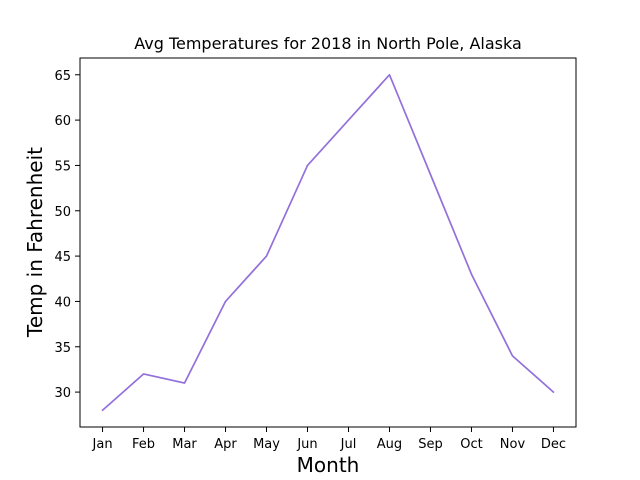  What do you see at coordinates (62, 348) in the screenshot?
I see `y-tick-label: 35` at bounding box center [62, 348].